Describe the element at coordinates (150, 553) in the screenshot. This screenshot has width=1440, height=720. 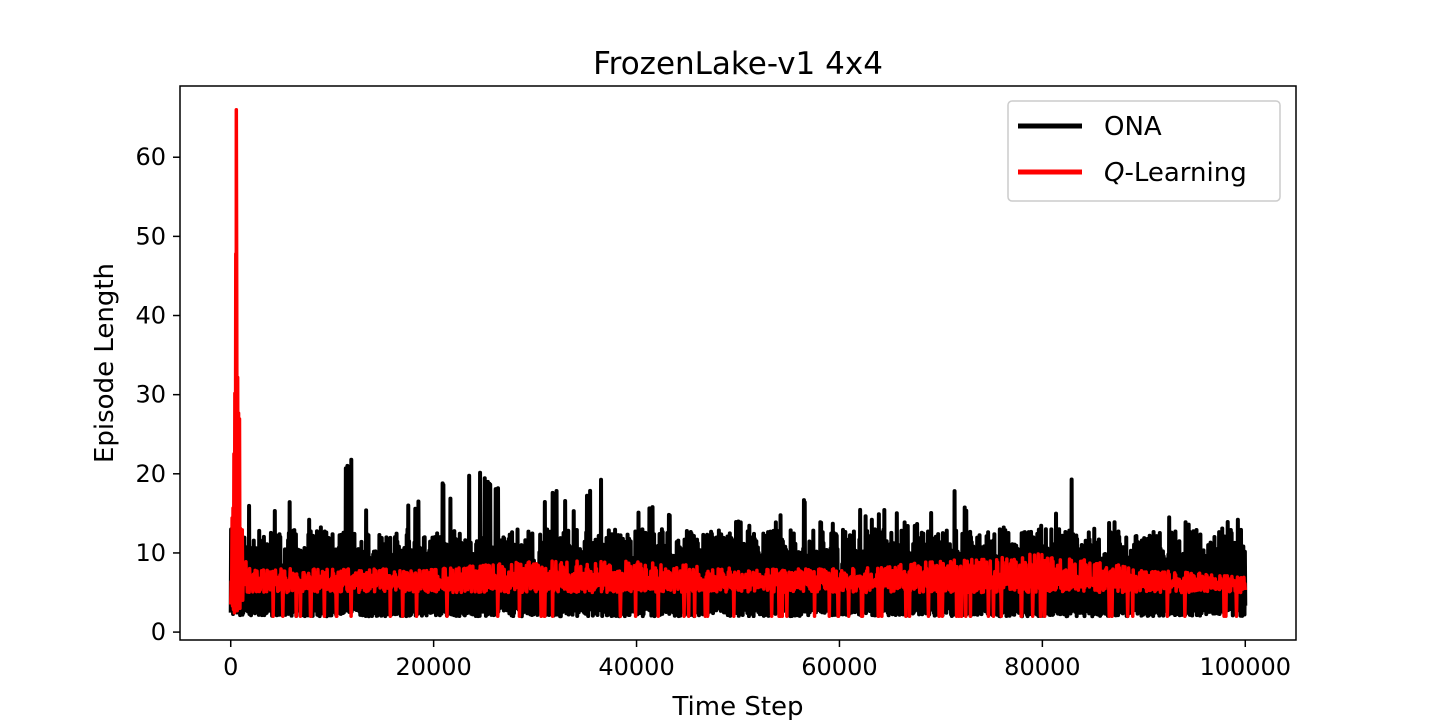
I see `y-tick-label: 10` at that location.